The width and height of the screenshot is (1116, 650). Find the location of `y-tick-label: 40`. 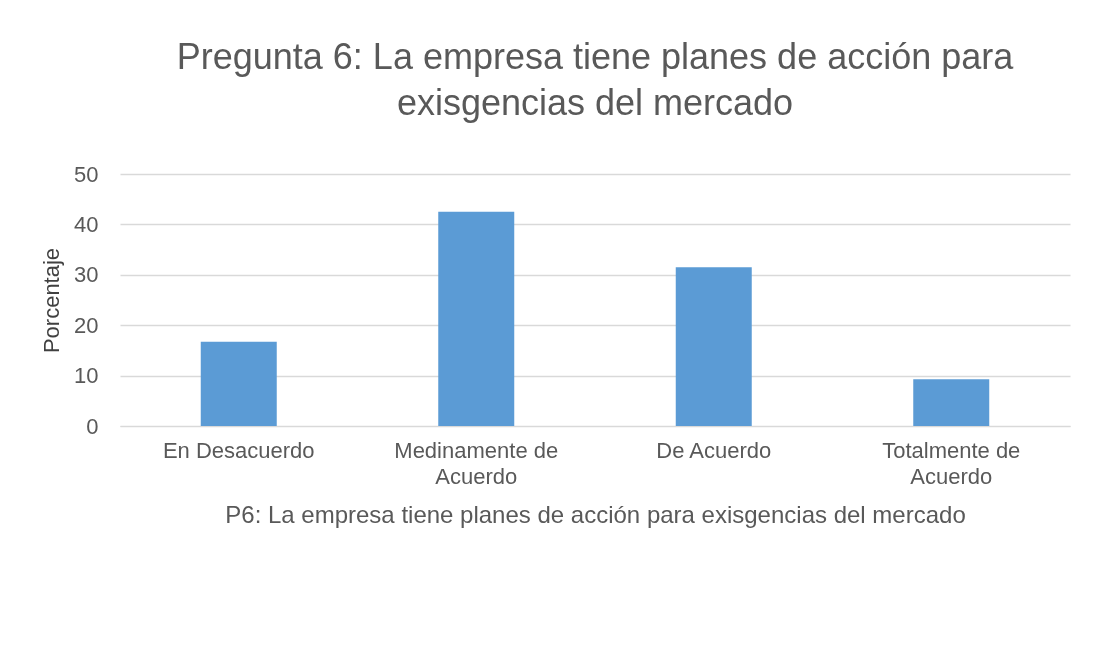

y-tick-label: 40 is located at coordinates (86, 224).